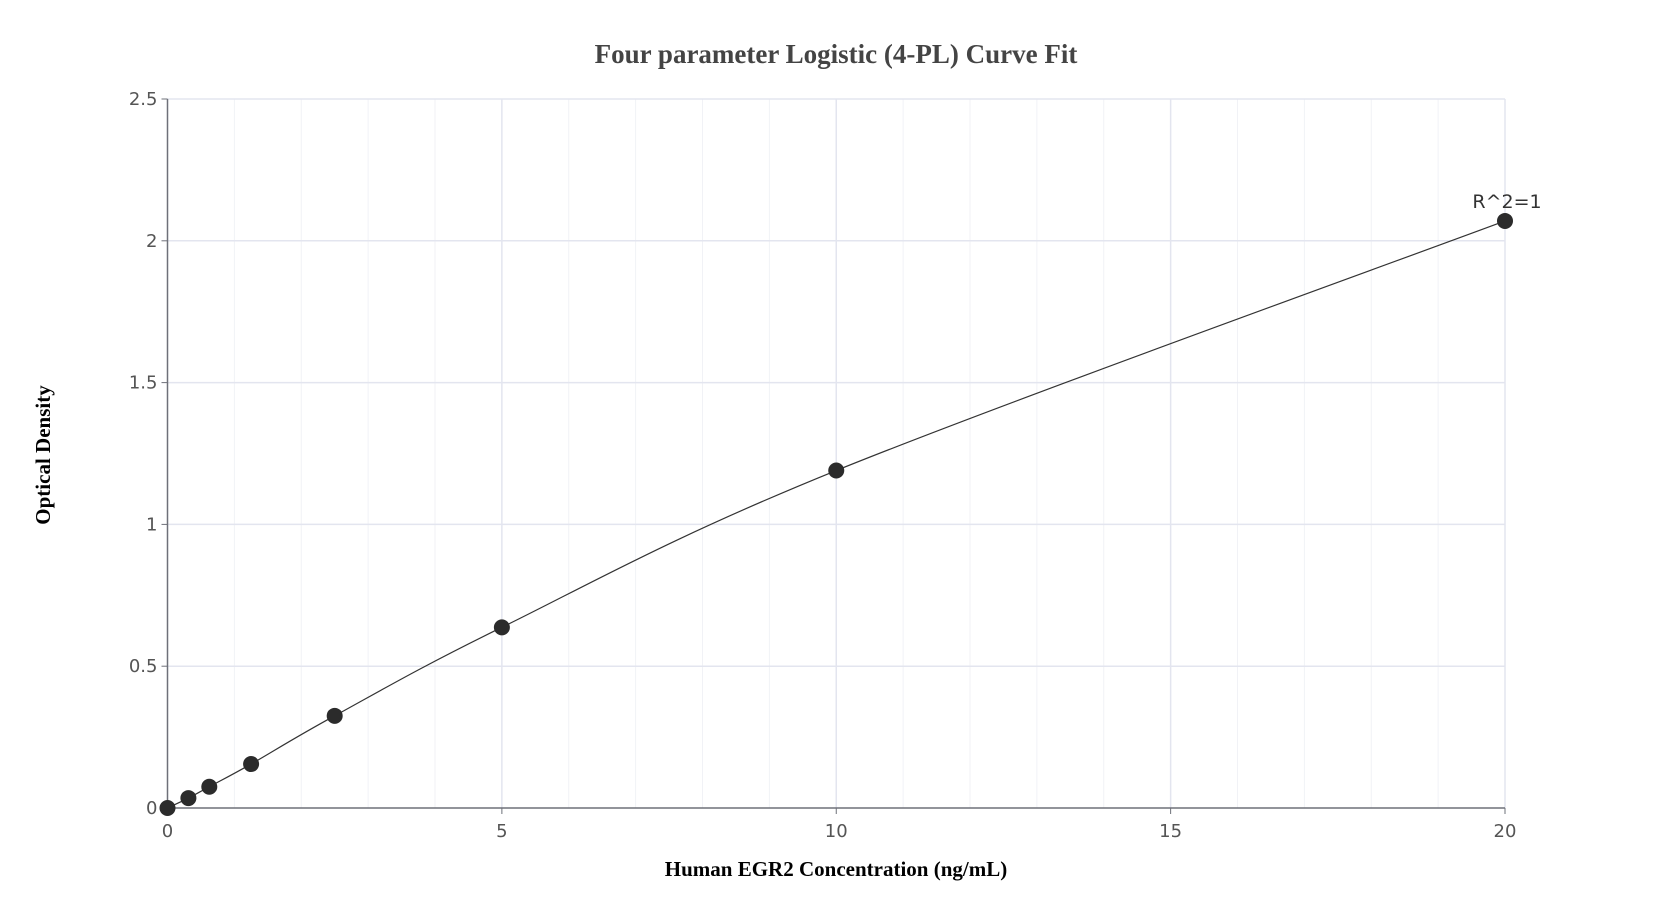 Image resolution: width=1673 pixels, height=924 pixels. I want to click on x-tick-label: 0, so click(167, 831).